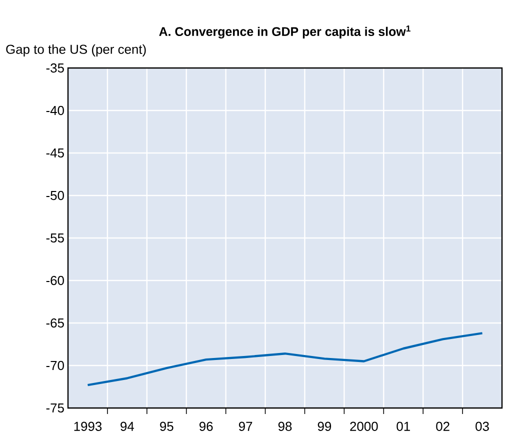 This screenshot has width=508, height=440. What do you see at coordinates (55, 153) in the screenshot?
I see `y-tick-label: -45` at bounding box center [55, 153].